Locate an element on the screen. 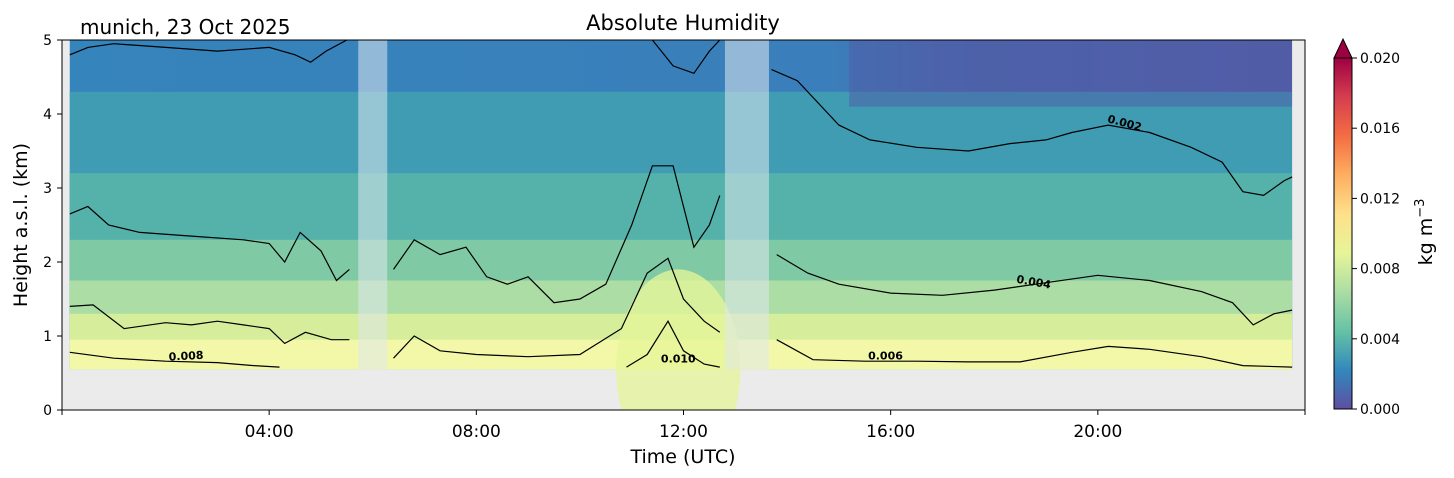 The width and height of the screenshot is (1454, 478). contour-label: 0.006 is located at coordinates (885, 356).